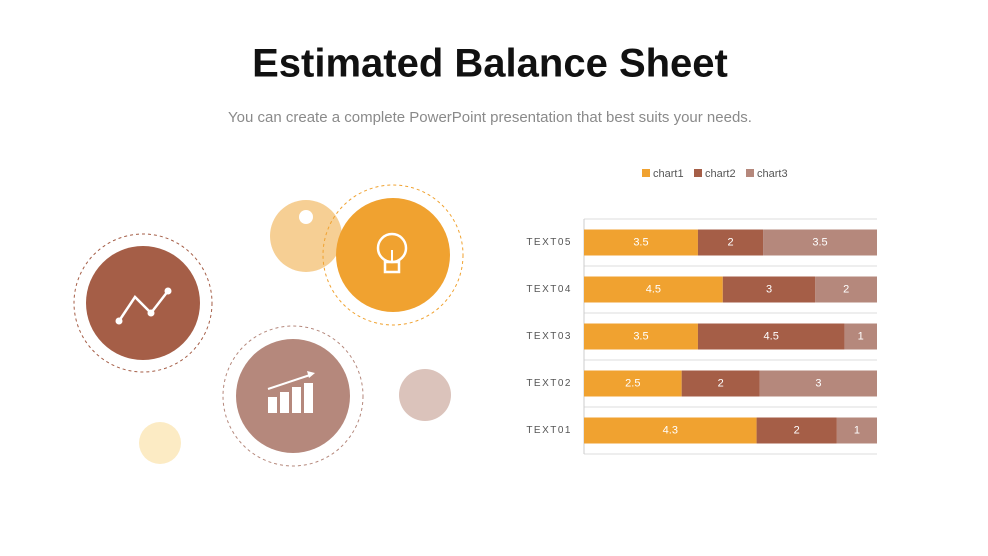  I want to click on data-label: 4.3, so click(670, 430).